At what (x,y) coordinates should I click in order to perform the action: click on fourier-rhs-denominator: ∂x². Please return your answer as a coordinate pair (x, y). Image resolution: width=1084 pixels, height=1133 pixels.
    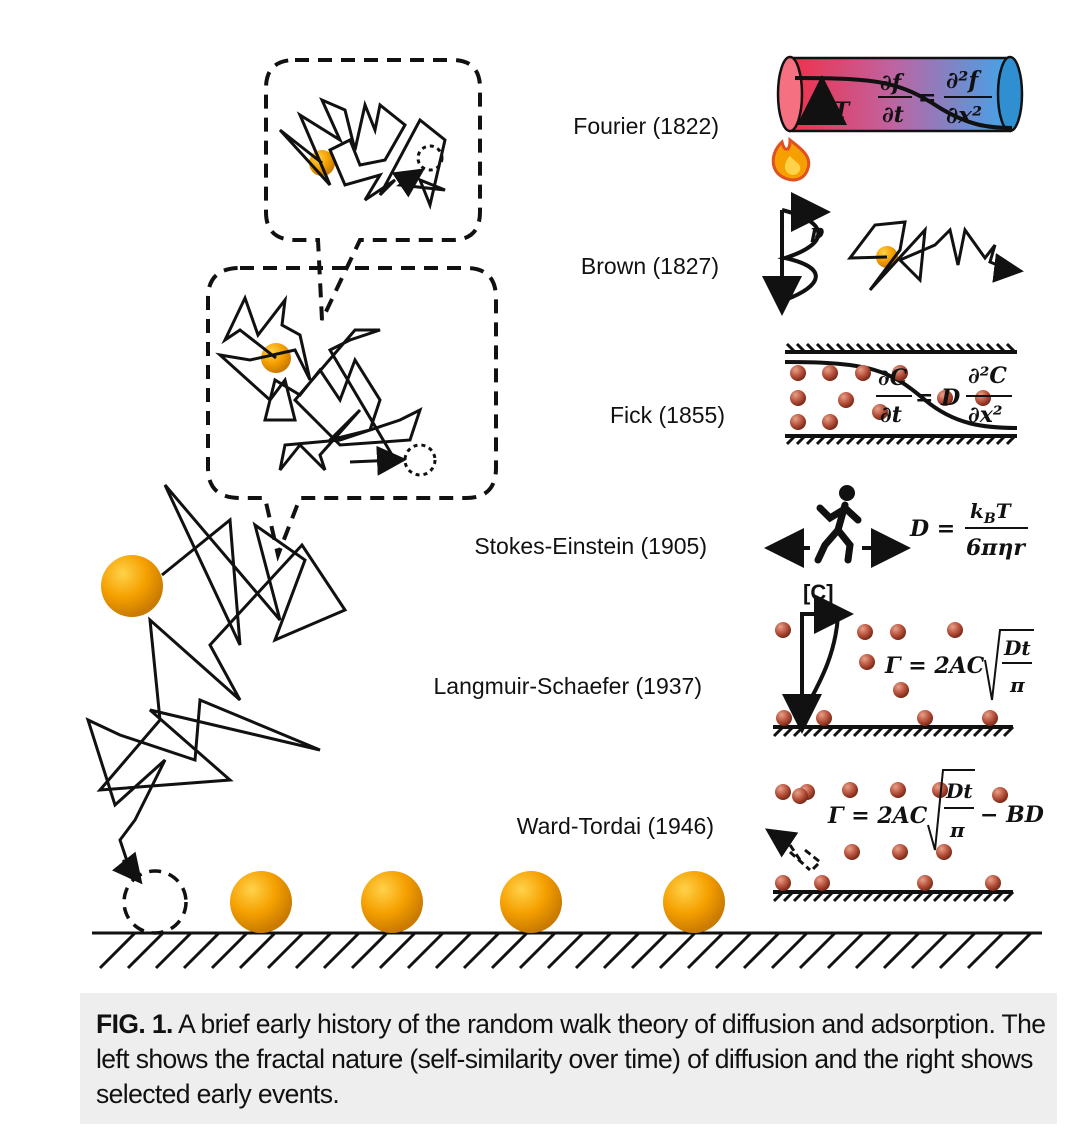
    Looking at the image, I should click on (964, 115).